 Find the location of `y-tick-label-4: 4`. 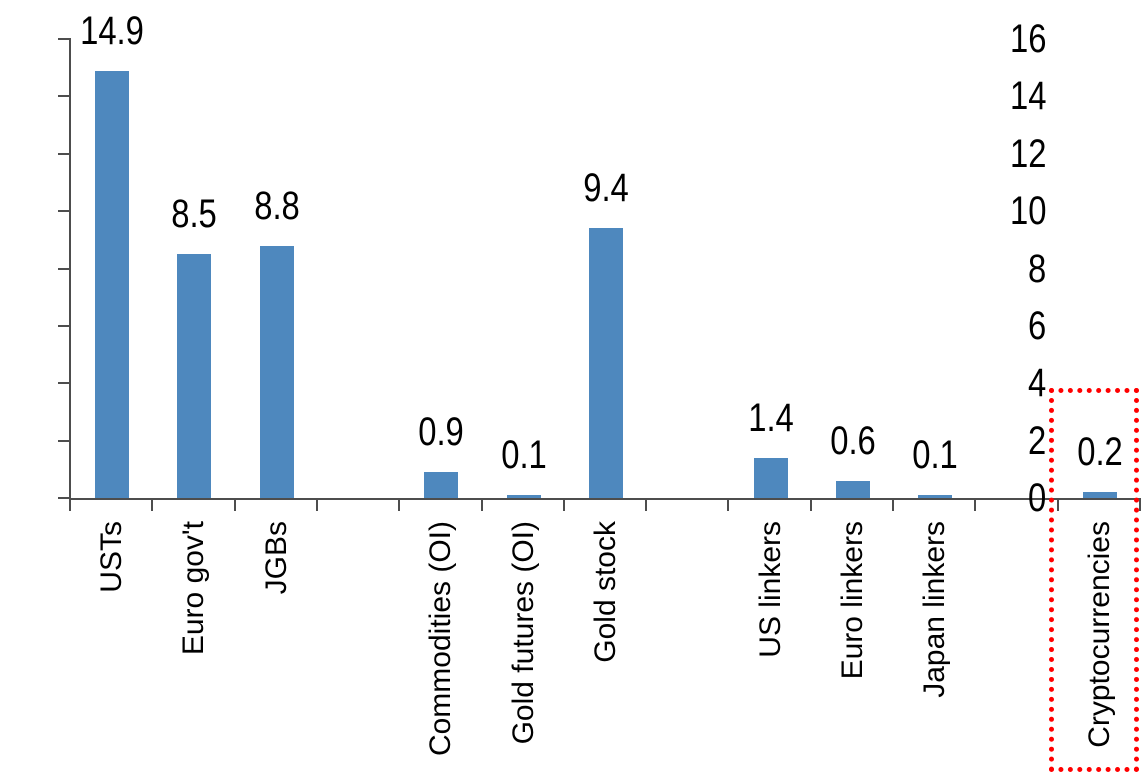

y-tick-label-4: 4 is located at coordinates (1036, 383).